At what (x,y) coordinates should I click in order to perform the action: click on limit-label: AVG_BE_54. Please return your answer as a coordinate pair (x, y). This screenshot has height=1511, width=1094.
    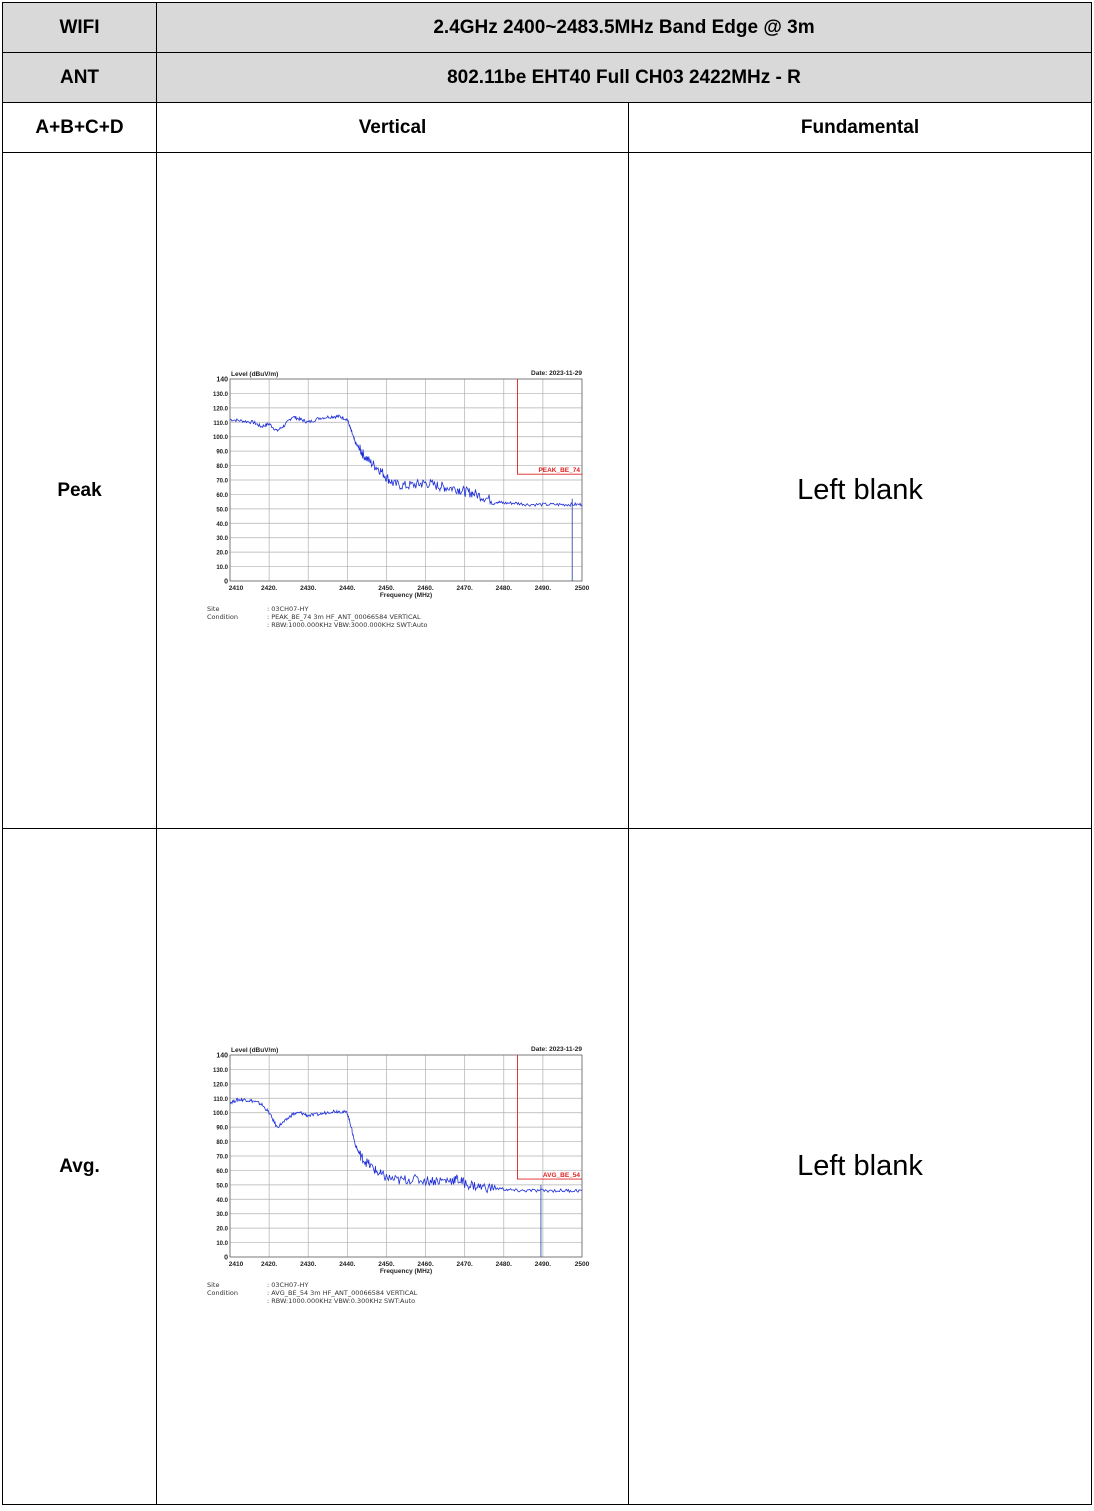
    Looking at the image, I should click on (561, 1175).